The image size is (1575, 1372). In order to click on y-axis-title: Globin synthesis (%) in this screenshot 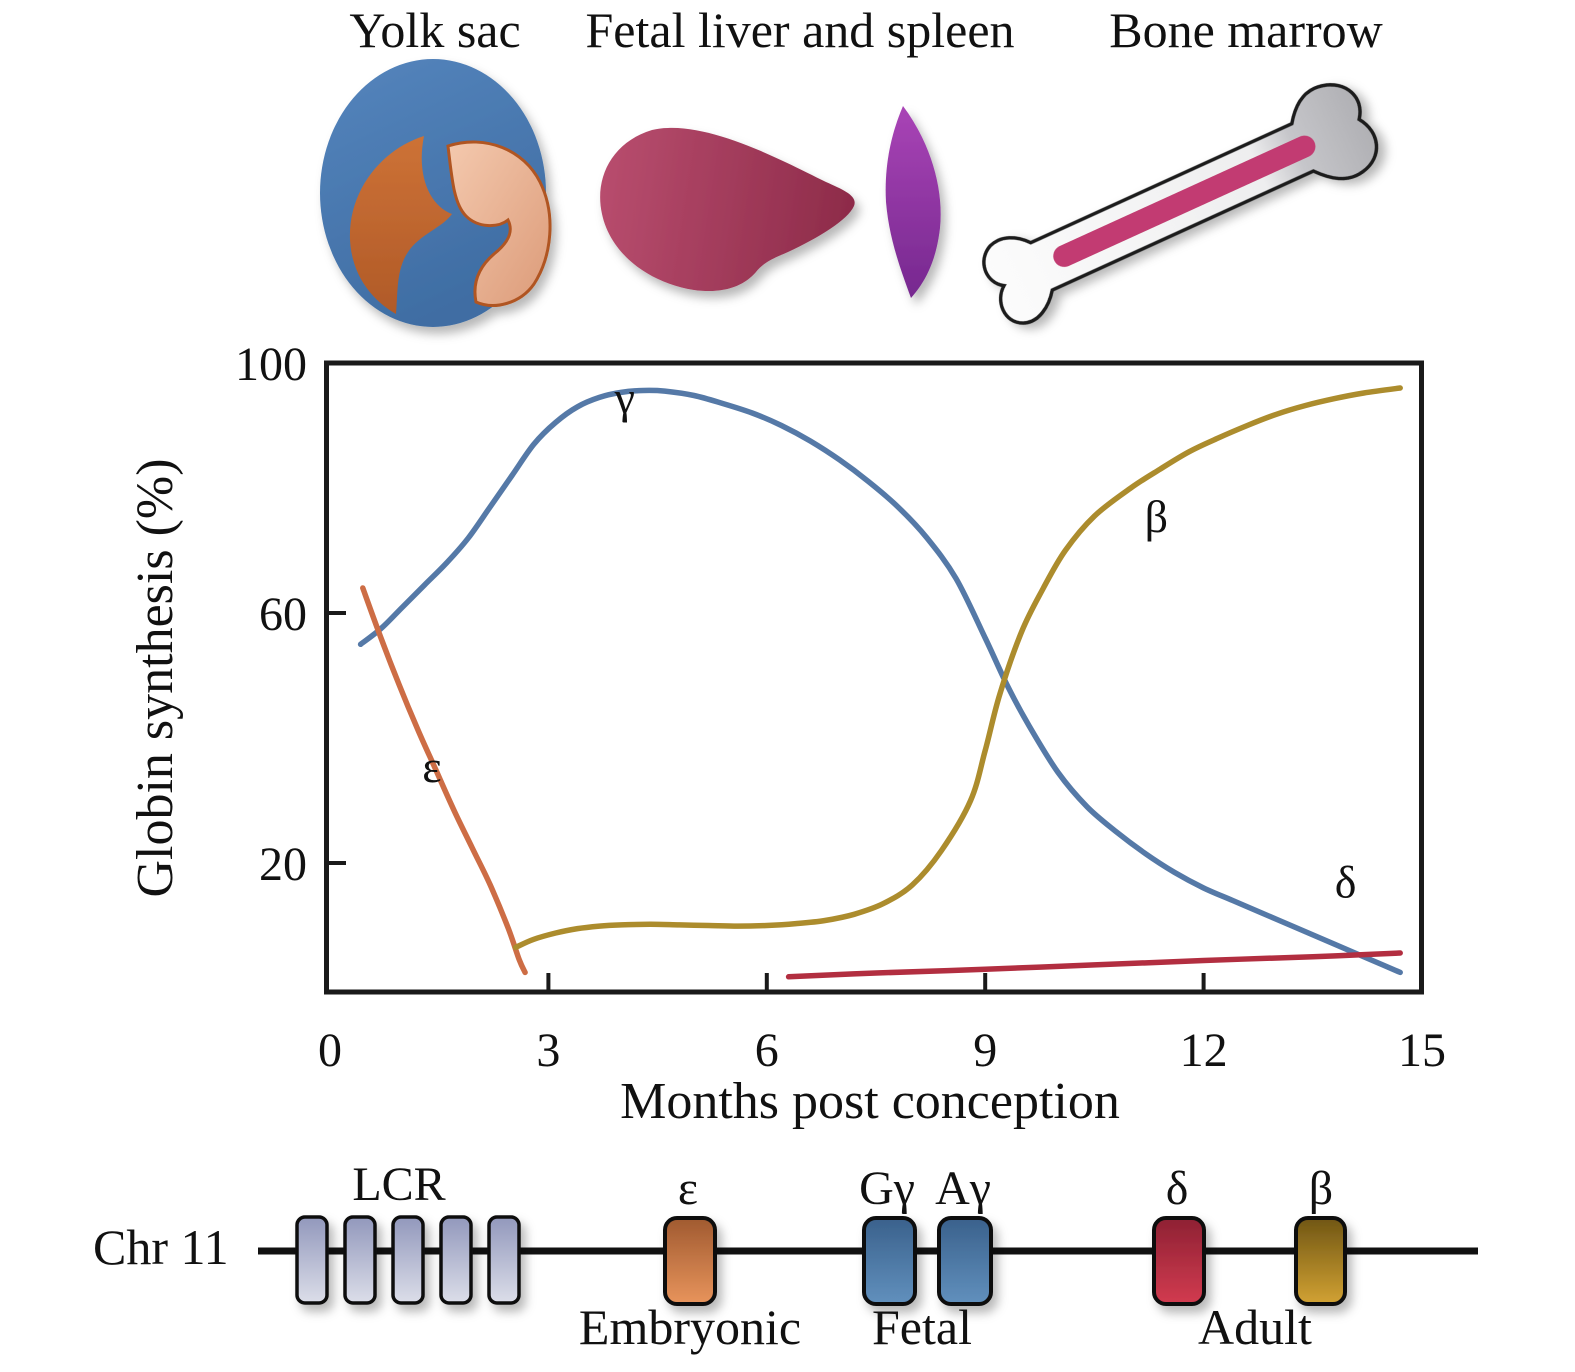, I will do `click(155, 677)`.